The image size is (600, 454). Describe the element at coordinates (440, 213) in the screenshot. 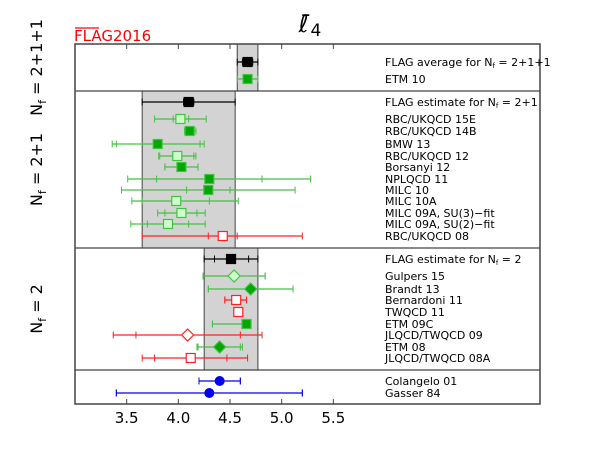

I see `row-label: MILC 09A, SU(3)−fit` at that location.